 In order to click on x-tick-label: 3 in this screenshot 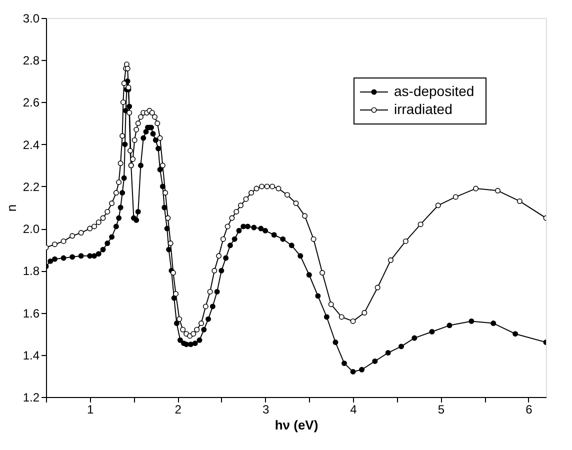, I will do `click(266, 409)`.